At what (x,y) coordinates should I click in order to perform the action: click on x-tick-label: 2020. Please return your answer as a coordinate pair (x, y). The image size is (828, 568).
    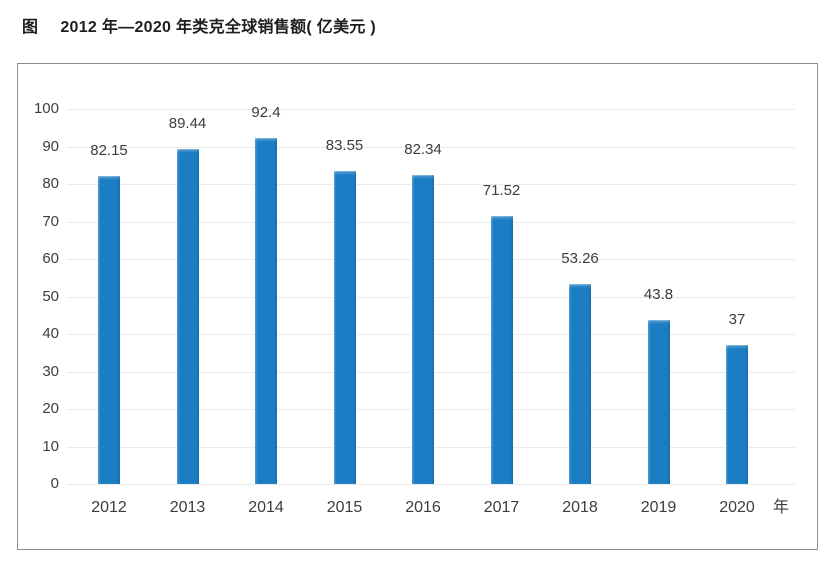
    Looking at the image, I should click on (737, 507).